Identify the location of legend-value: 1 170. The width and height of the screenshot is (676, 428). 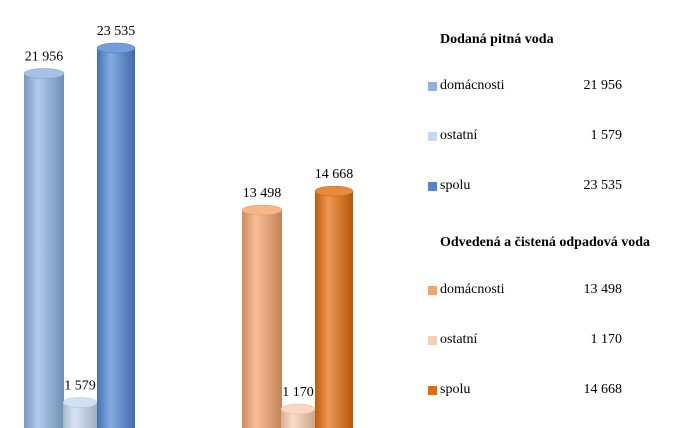
(606, 339).